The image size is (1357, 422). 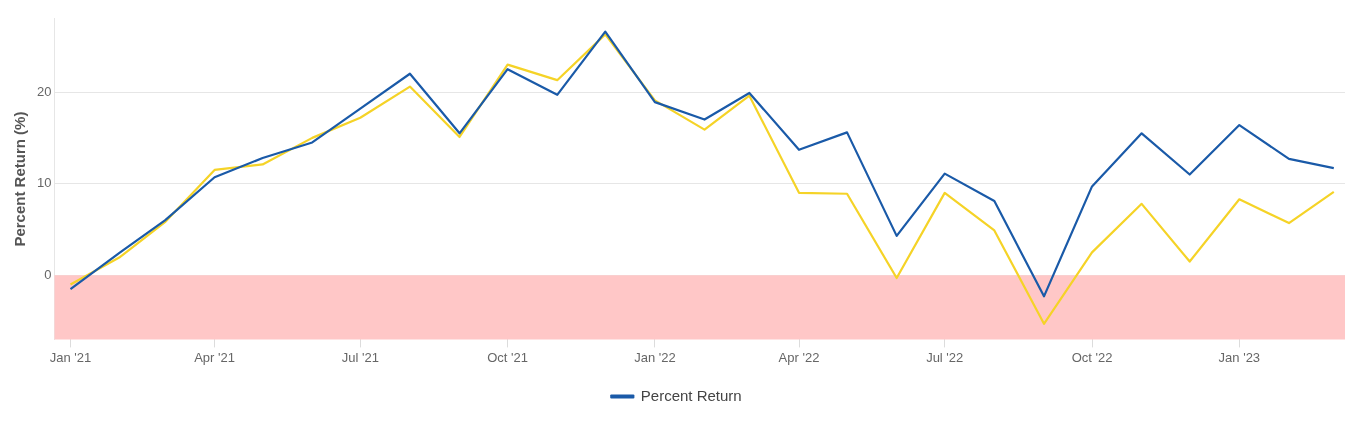 What do you see at coordinates (44, 91) in the screenshot?
I see `y-tick-label: 20` at bounding box center [44, 91].